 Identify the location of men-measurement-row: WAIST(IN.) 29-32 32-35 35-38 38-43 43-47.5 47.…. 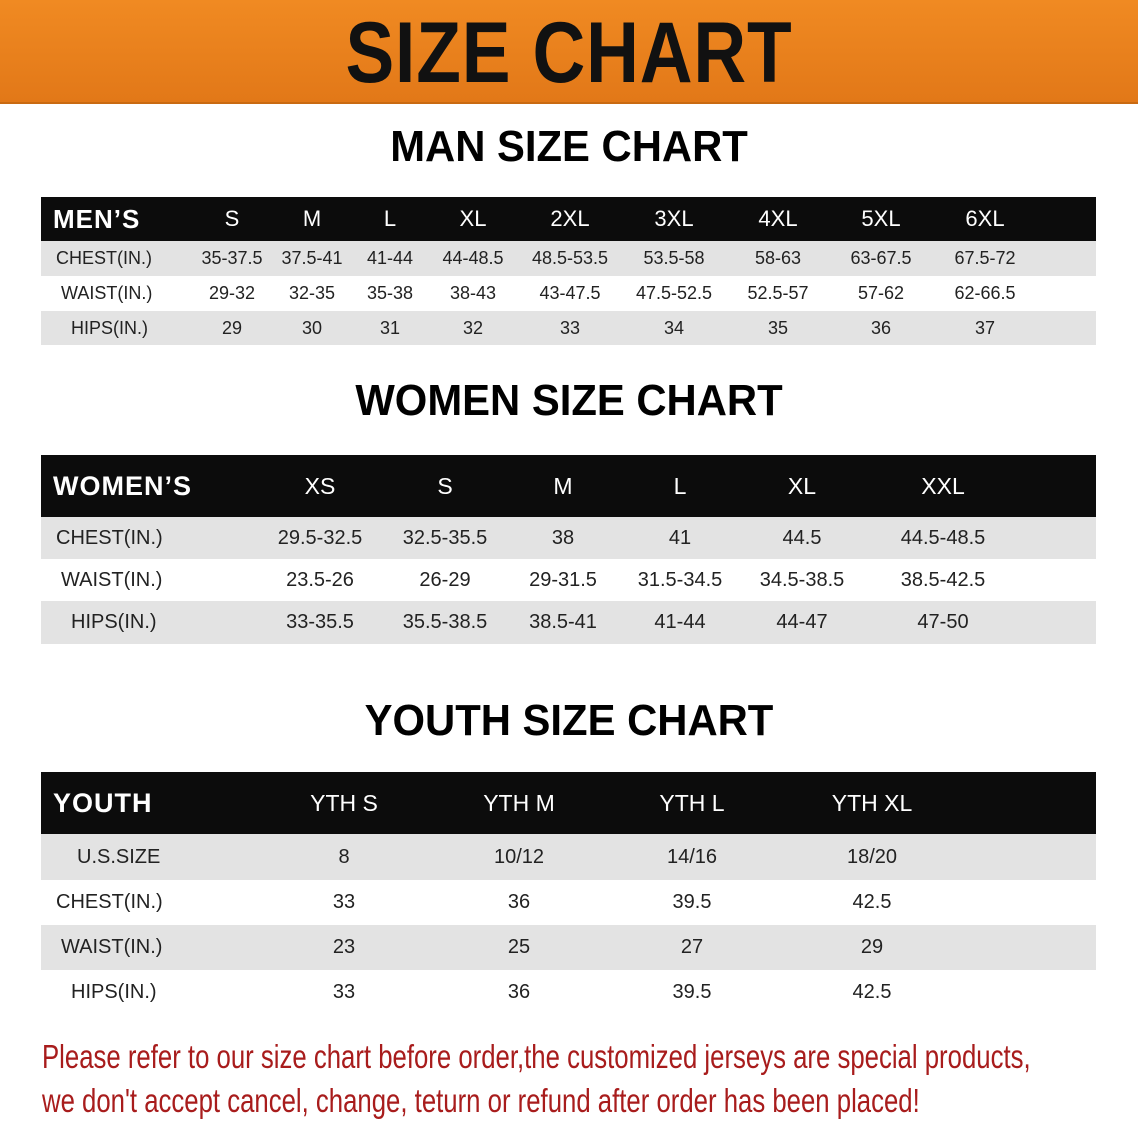
(568, 293).